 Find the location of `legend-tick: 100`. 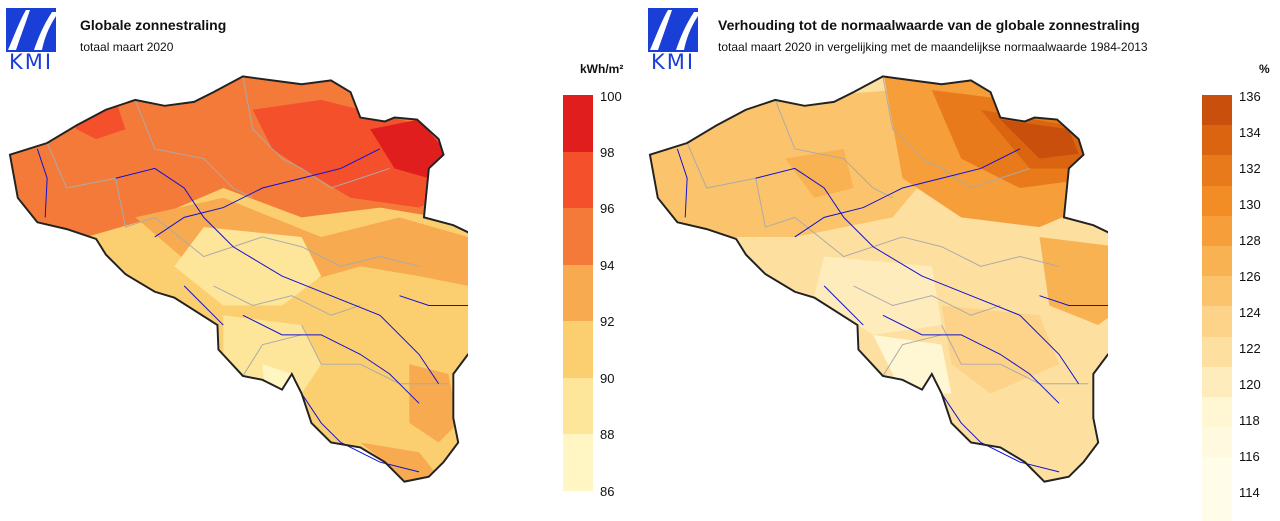

legend-tick: 100 is located at coordinates (611, 96).